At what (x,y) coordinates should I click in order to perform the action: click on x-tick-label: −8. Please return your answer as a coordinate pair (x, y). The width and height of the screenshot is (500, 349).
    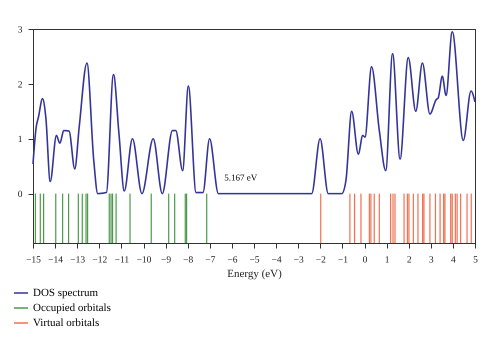
    Looking at the image, I should click on (188, 261).